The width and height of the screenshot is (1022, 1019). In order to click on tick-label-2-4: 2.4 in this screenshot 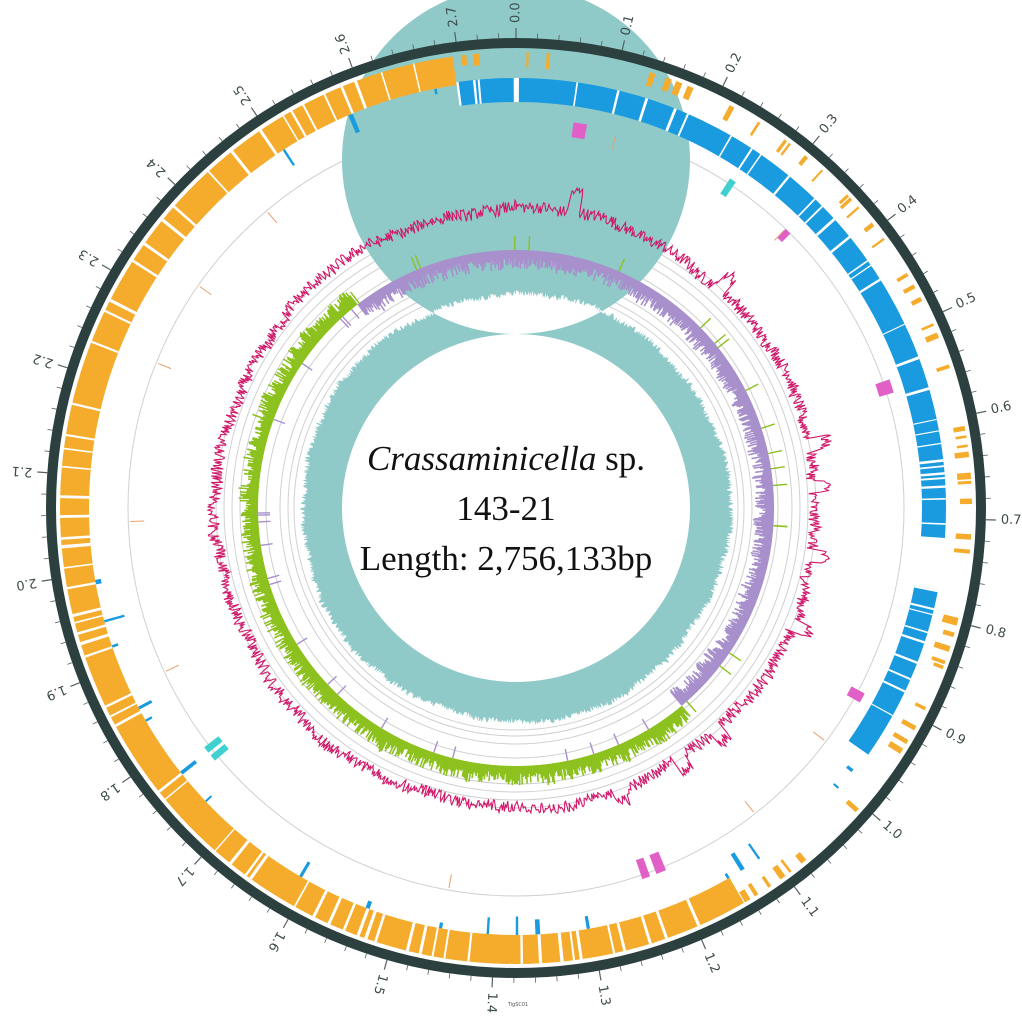, I will do `click(156, 167)`.